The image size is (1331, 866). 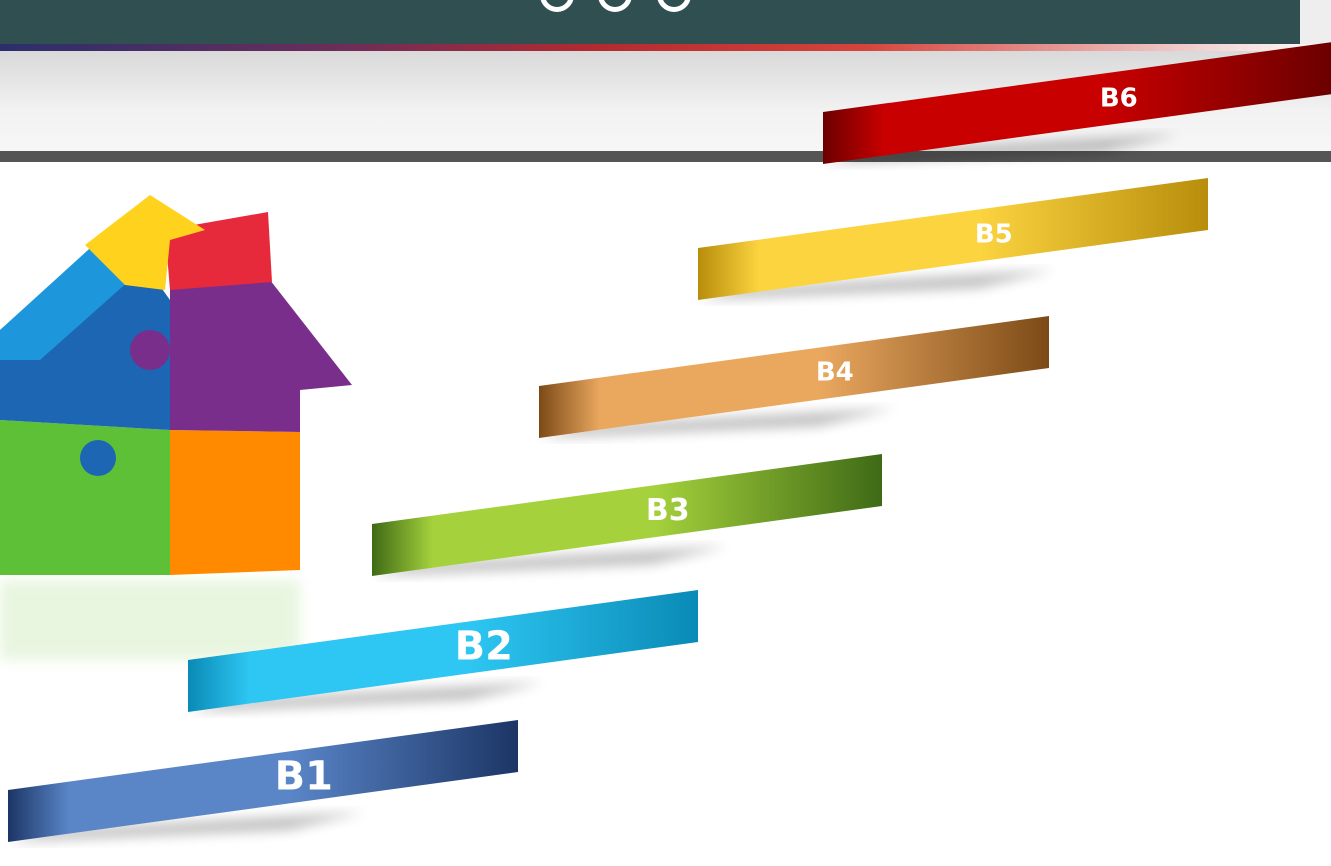 I want to click on step-b4: B4, so click(x=794, y=377).